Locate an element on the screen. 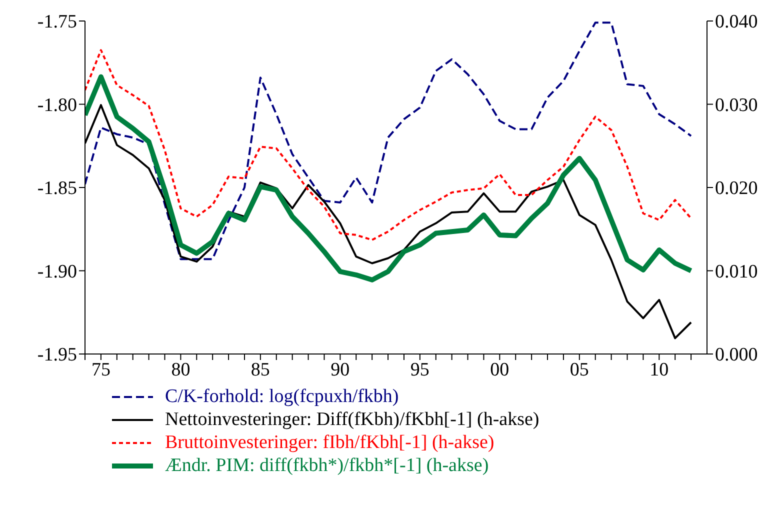 The height and width of the screenshot is (518, 783). y-tick-label: -1.95 is located at coordinates (57, 355).